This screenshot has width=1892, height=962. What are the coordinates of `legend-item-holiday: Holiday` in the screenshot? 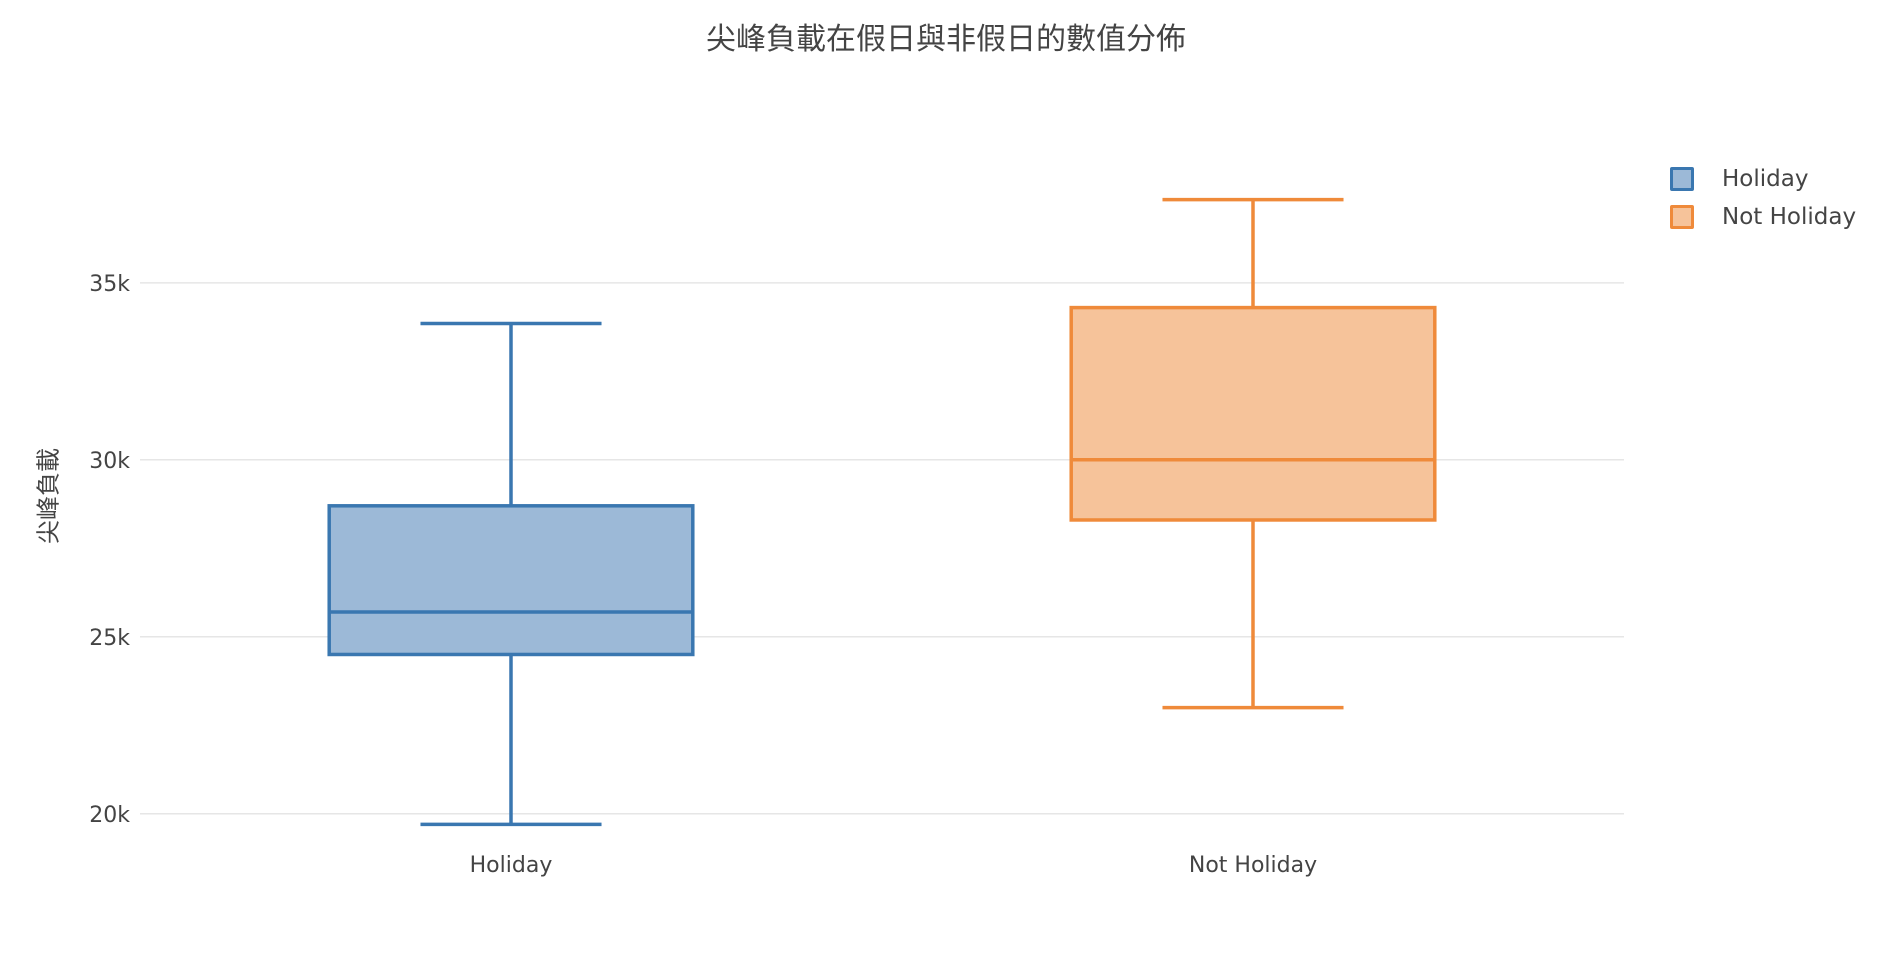 It's located at (1763, 179).